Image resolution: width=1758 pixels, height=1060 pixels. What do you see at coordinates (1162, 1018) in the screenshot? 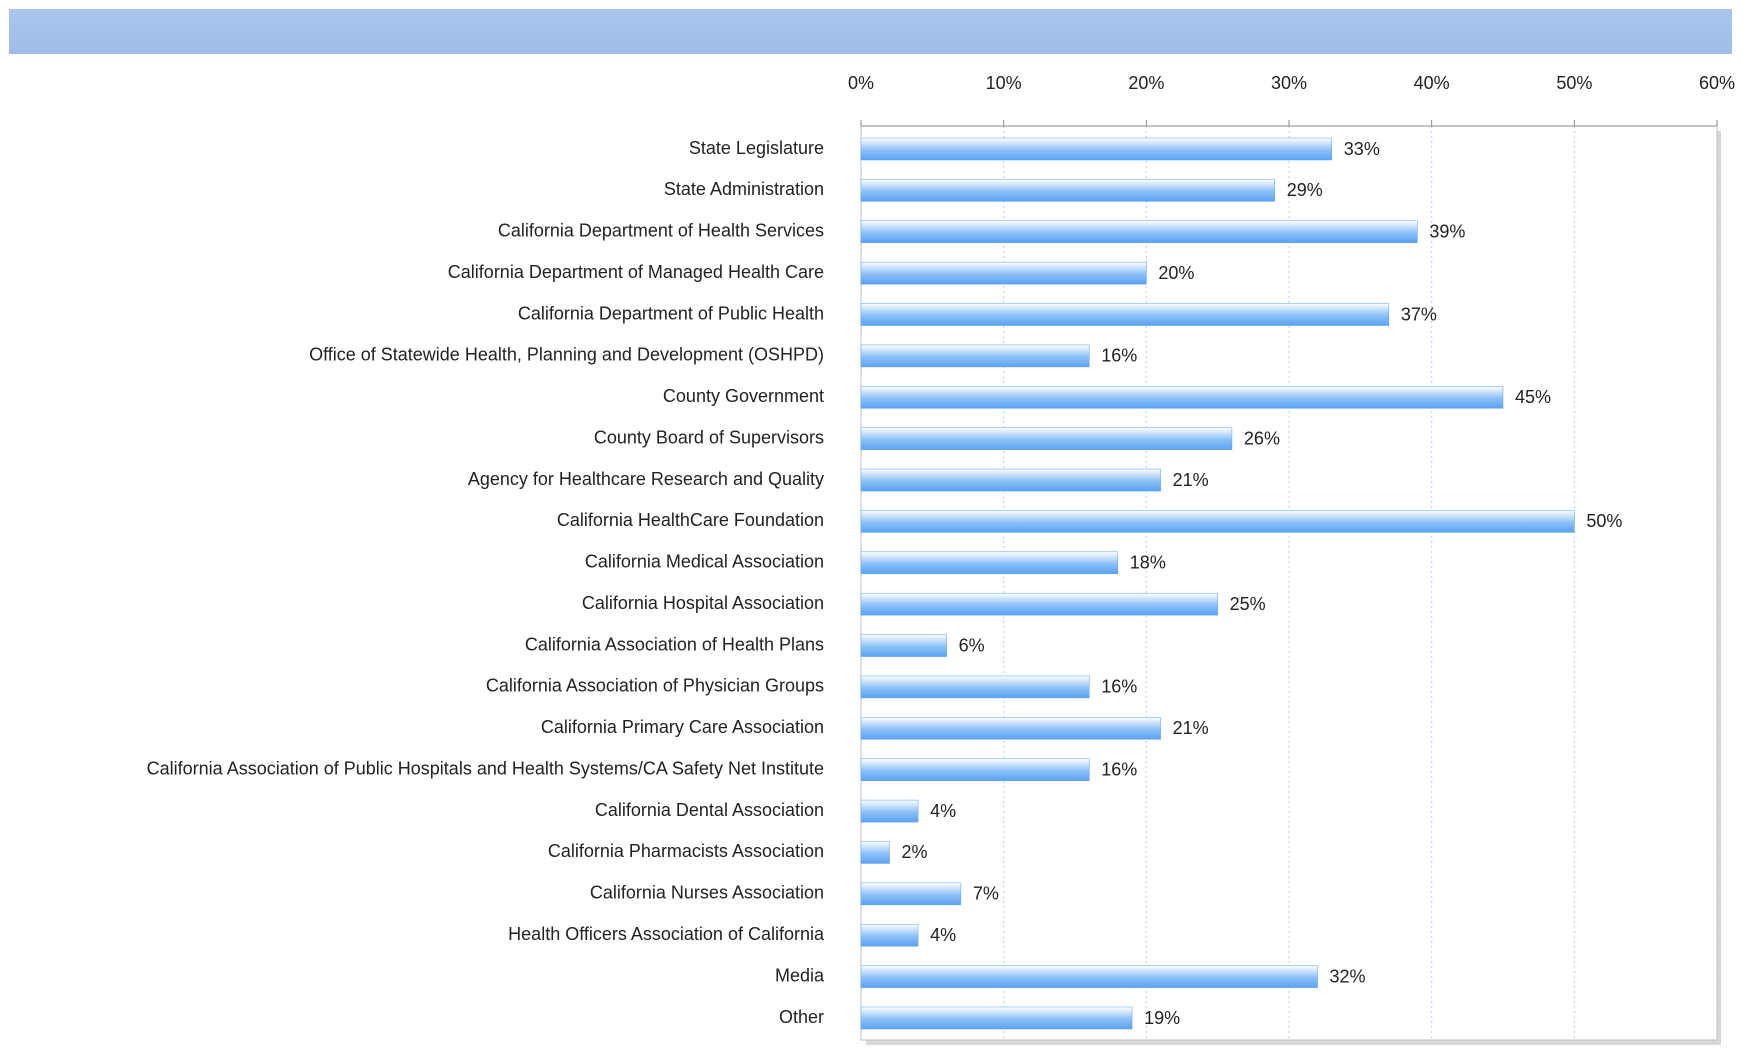
I see `data-label: 19%` at bounding box center [1162, 1018].